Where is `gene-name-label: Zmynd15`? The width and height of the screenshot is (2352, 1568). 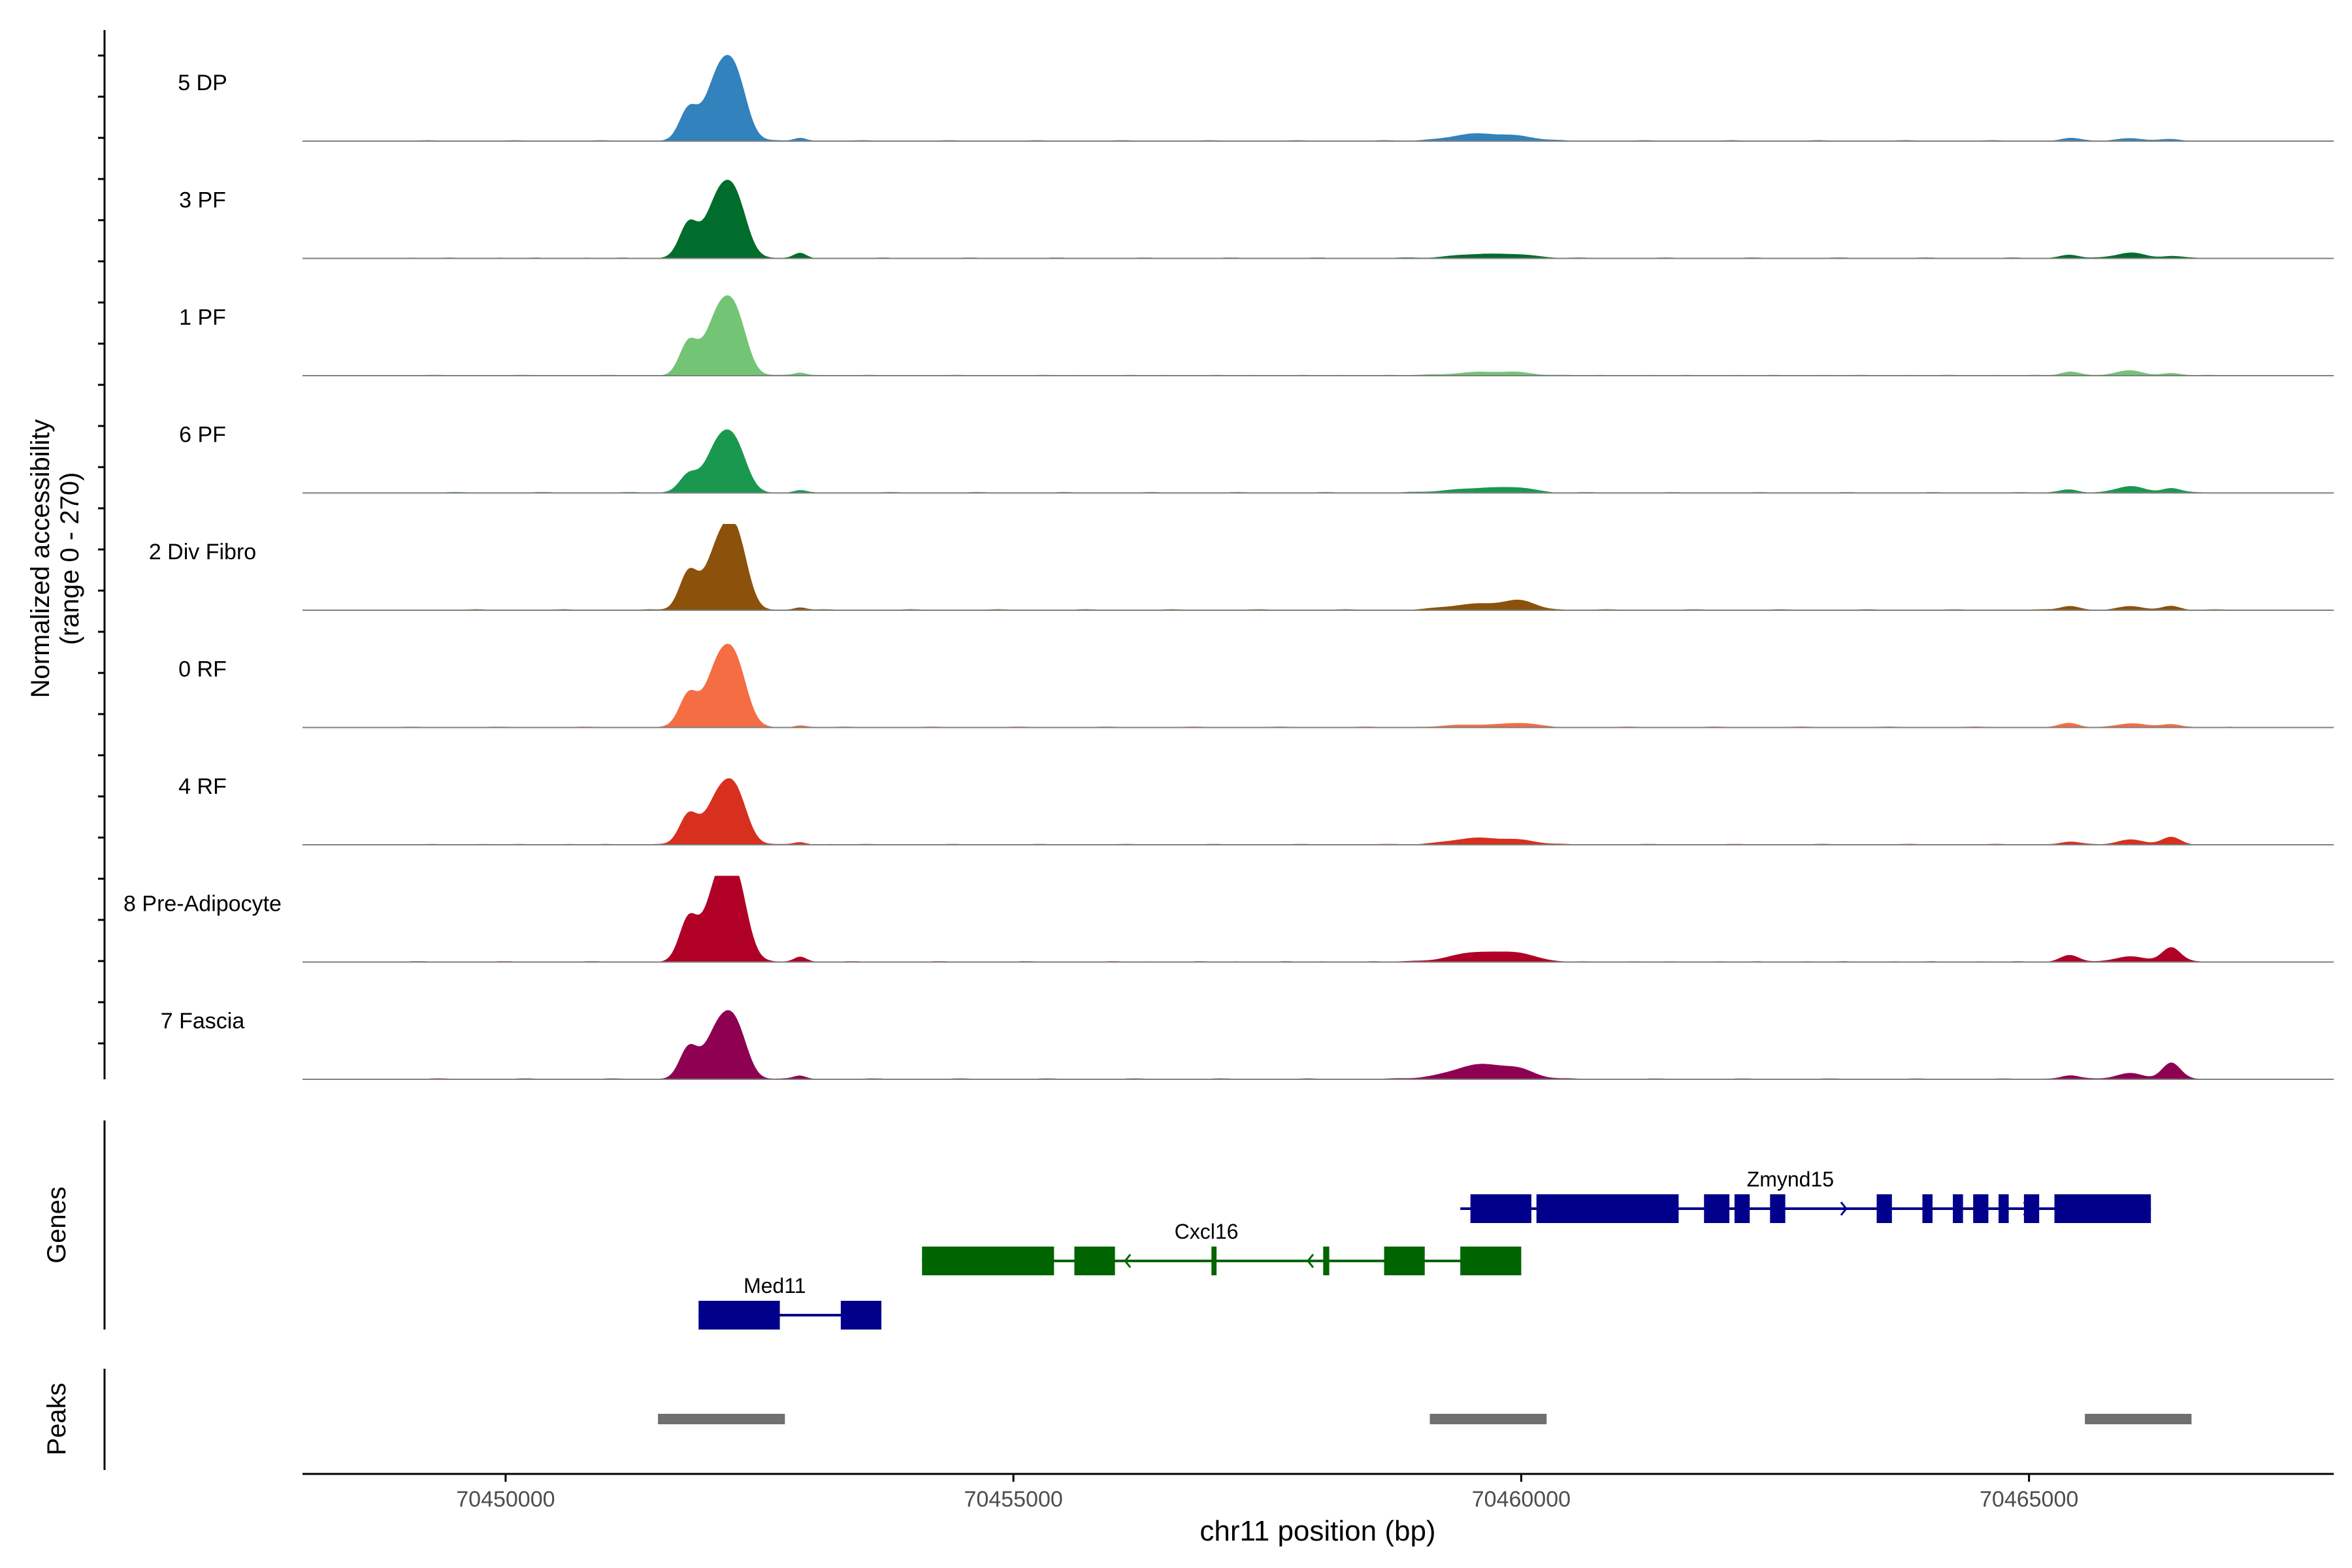
gene-name-label: Zmynd15 is located at coordinates (1790, 1179).